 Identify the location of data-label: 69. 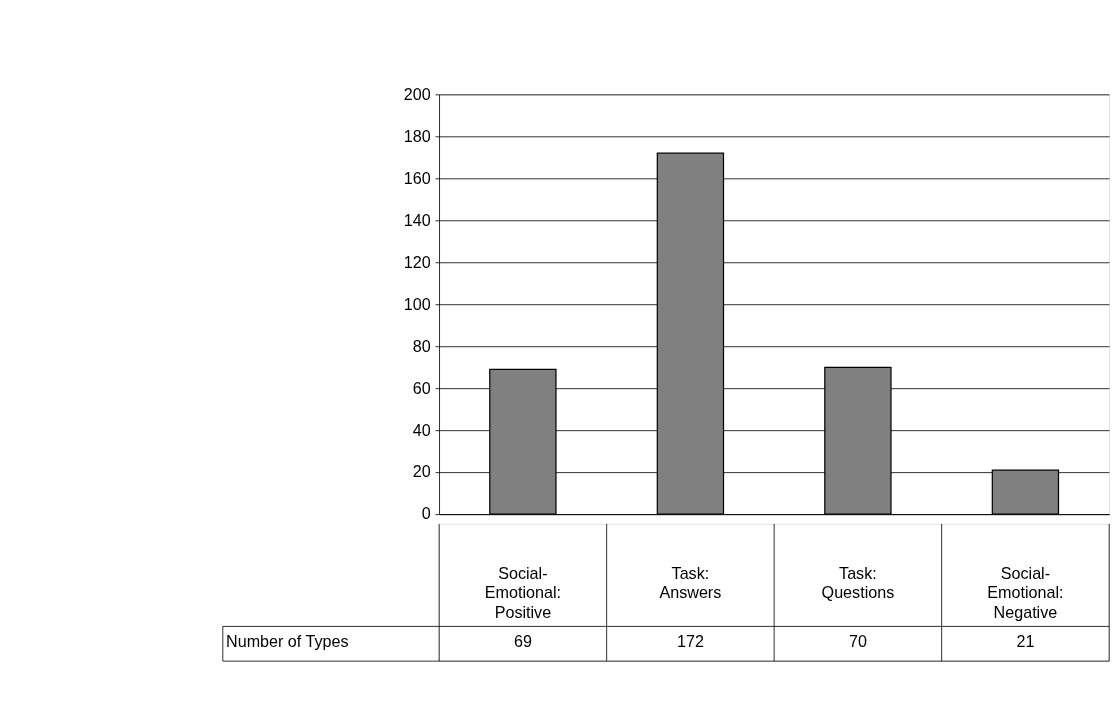
(522, 641).